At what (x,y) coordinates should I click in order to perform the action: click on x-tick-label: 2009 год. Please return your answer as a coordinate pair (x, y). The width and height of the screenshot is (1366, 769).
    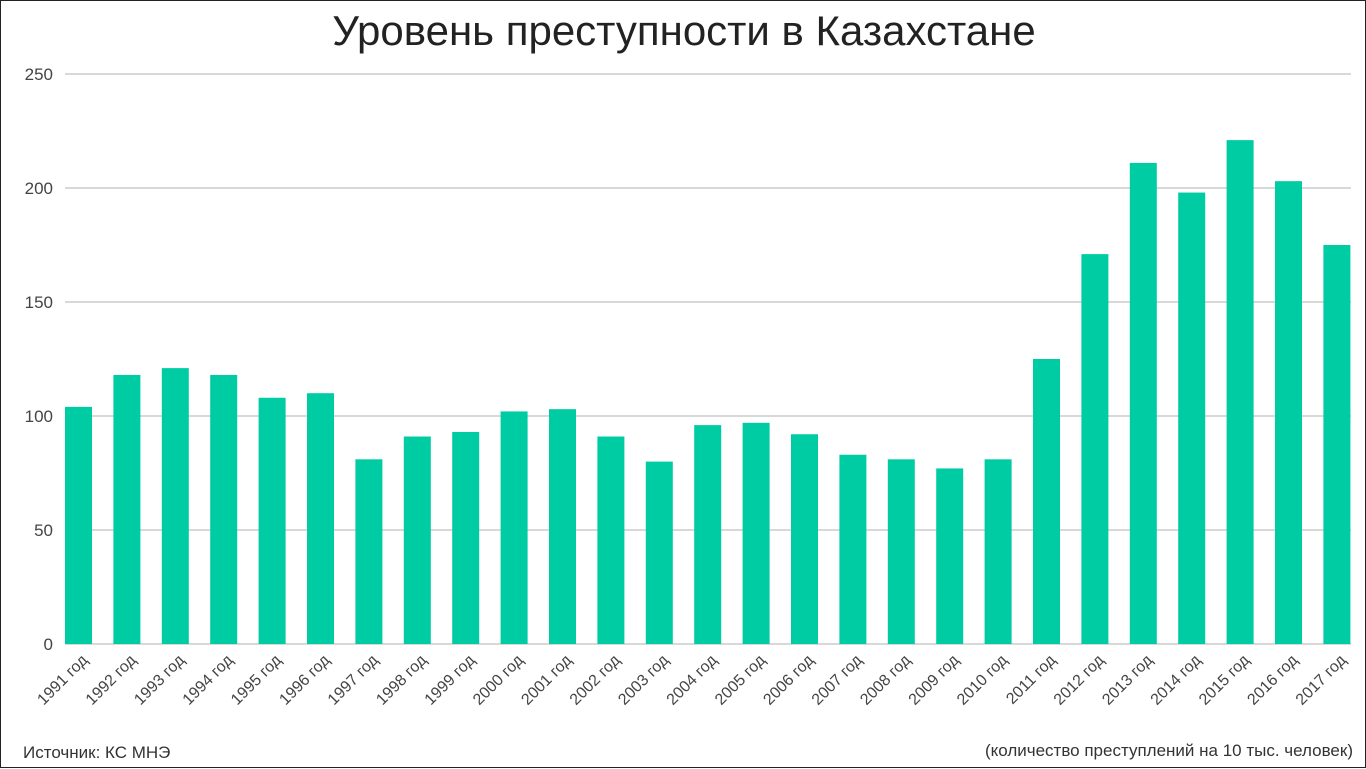
    Looking at the image, I should click on (934, 679).